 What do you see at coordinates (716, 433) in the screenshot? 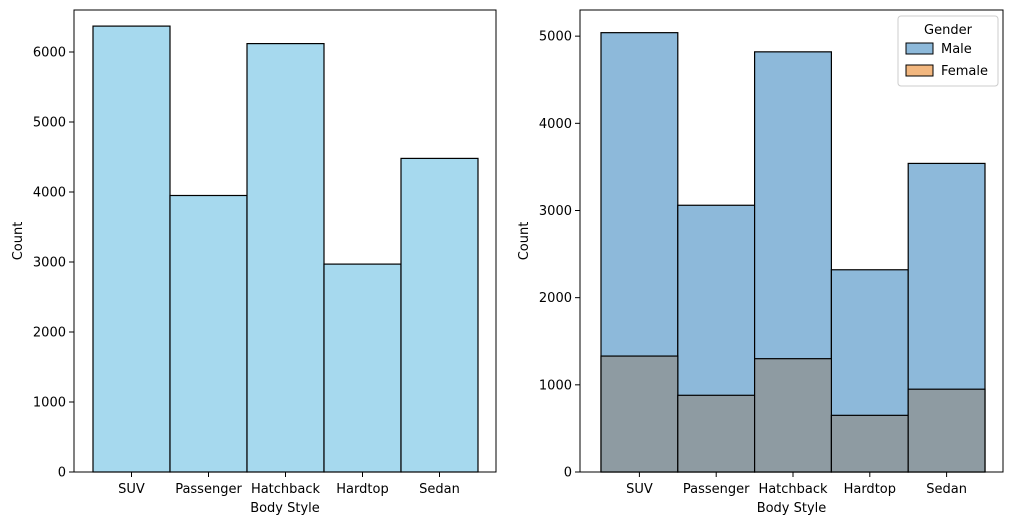
I see `bar-female-passenger` at bounding box center [716, 433].